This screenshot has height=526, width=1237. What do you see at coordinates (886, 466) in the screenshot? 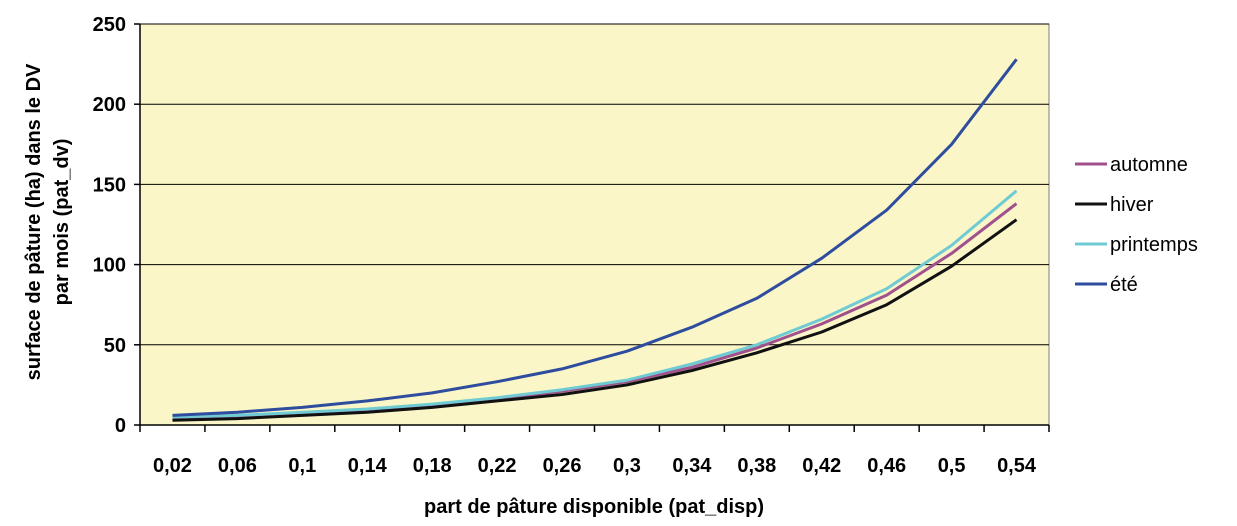
I see `x-tick-label: 0,46` at bounding box center [886, 466].